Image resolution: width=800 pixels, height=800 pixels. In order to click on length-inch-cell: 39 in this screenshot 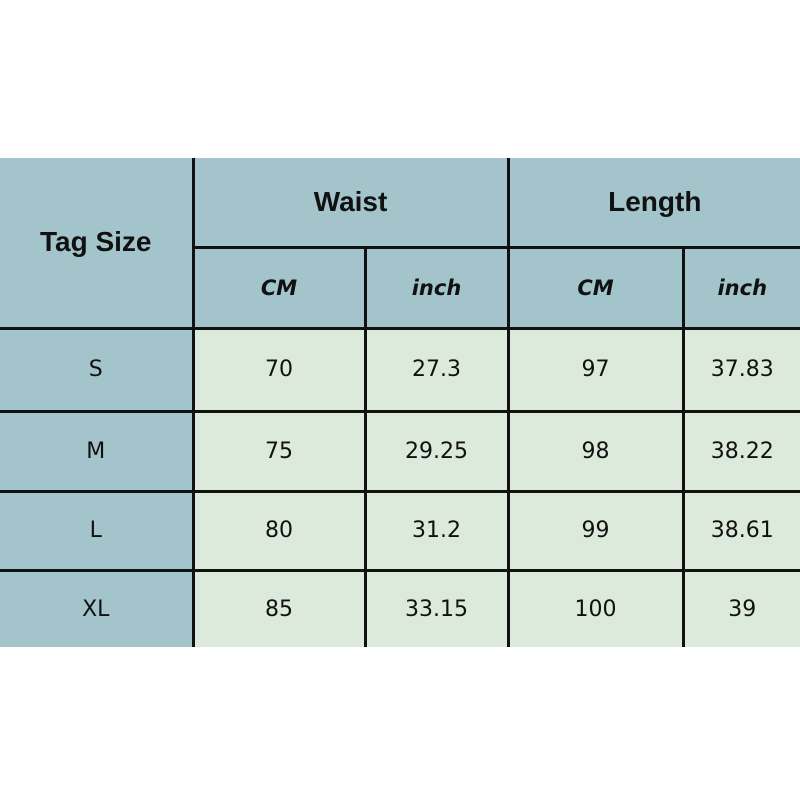, I will do `click(740, 607)`.